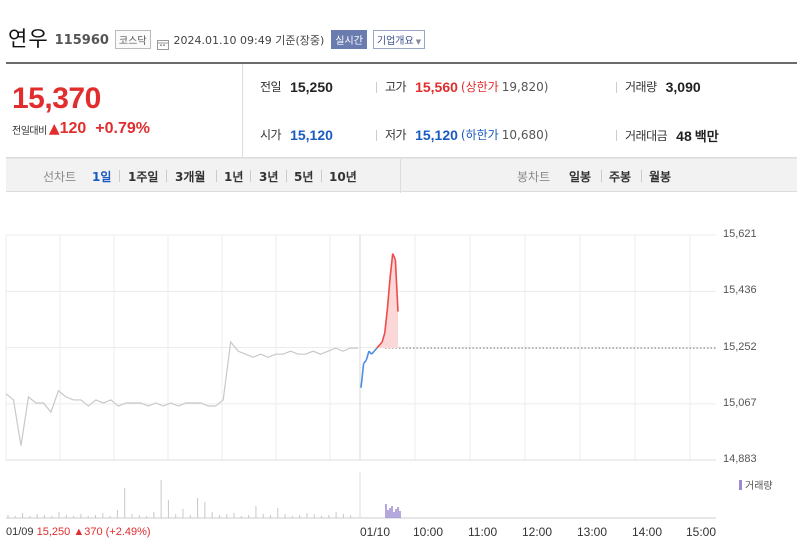 This screenshot has height=557, width=797. I want to click on x-tick-label: 10:00, so click(428, 532).